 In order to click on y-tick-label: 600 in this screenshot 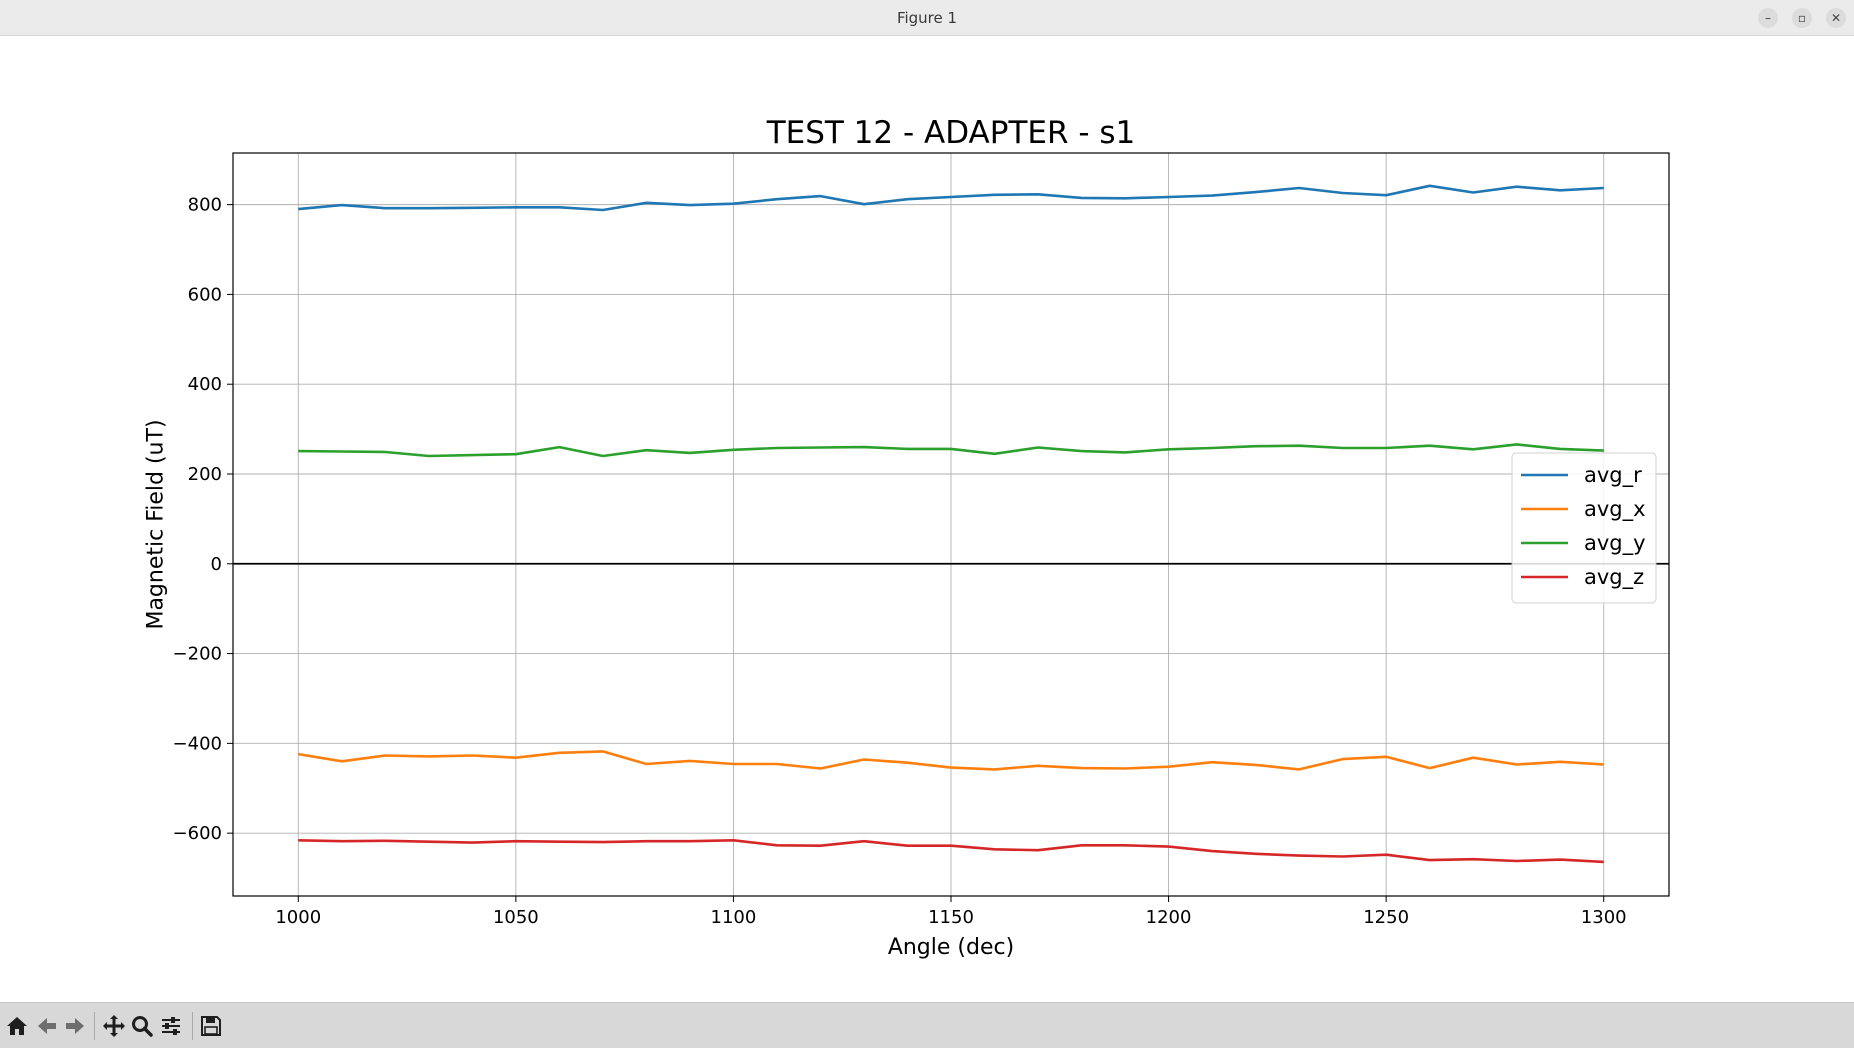, I will do `click(205, 294)`.